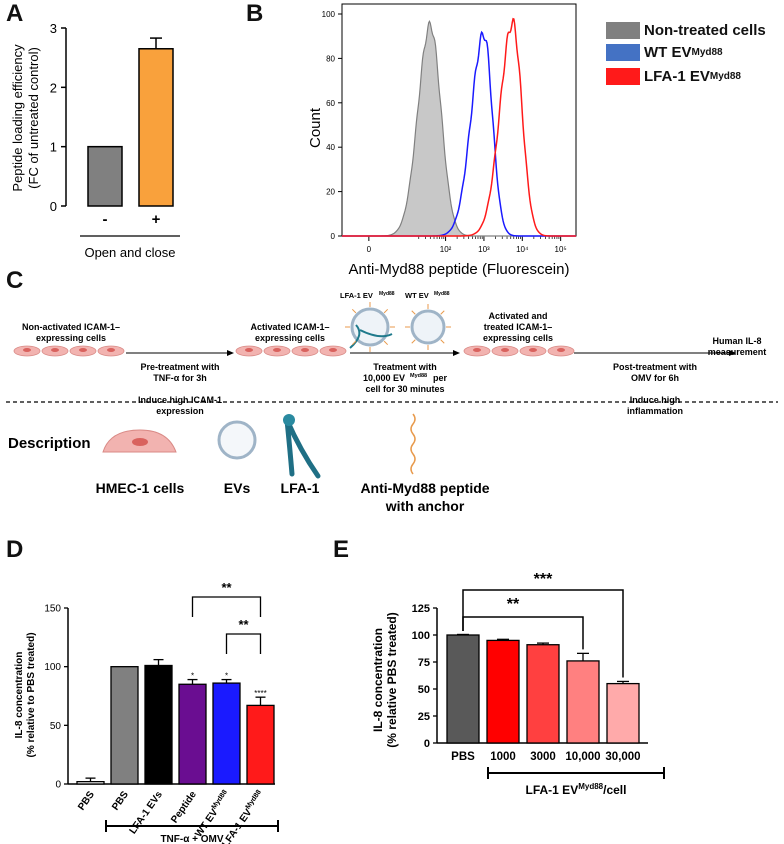 The width and height of the screenshot is (784, 844). What do you see at coordinates (333, 236) in the screenshot?
I see `b-ytick-label: 0` at bounding box center [333, 236].